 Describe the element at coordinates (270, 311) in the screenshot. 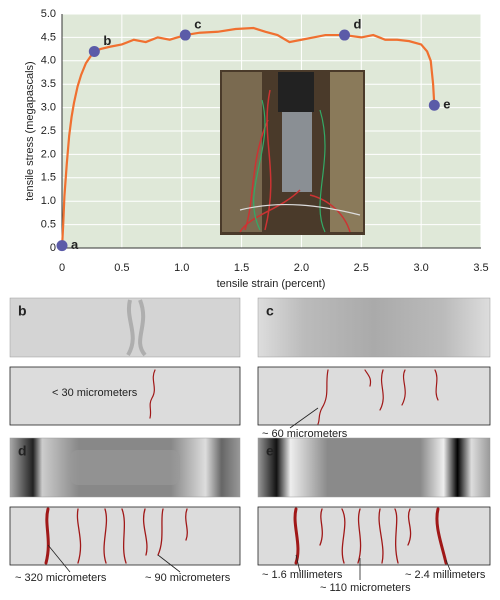

I see `panel-label: c` at that location.